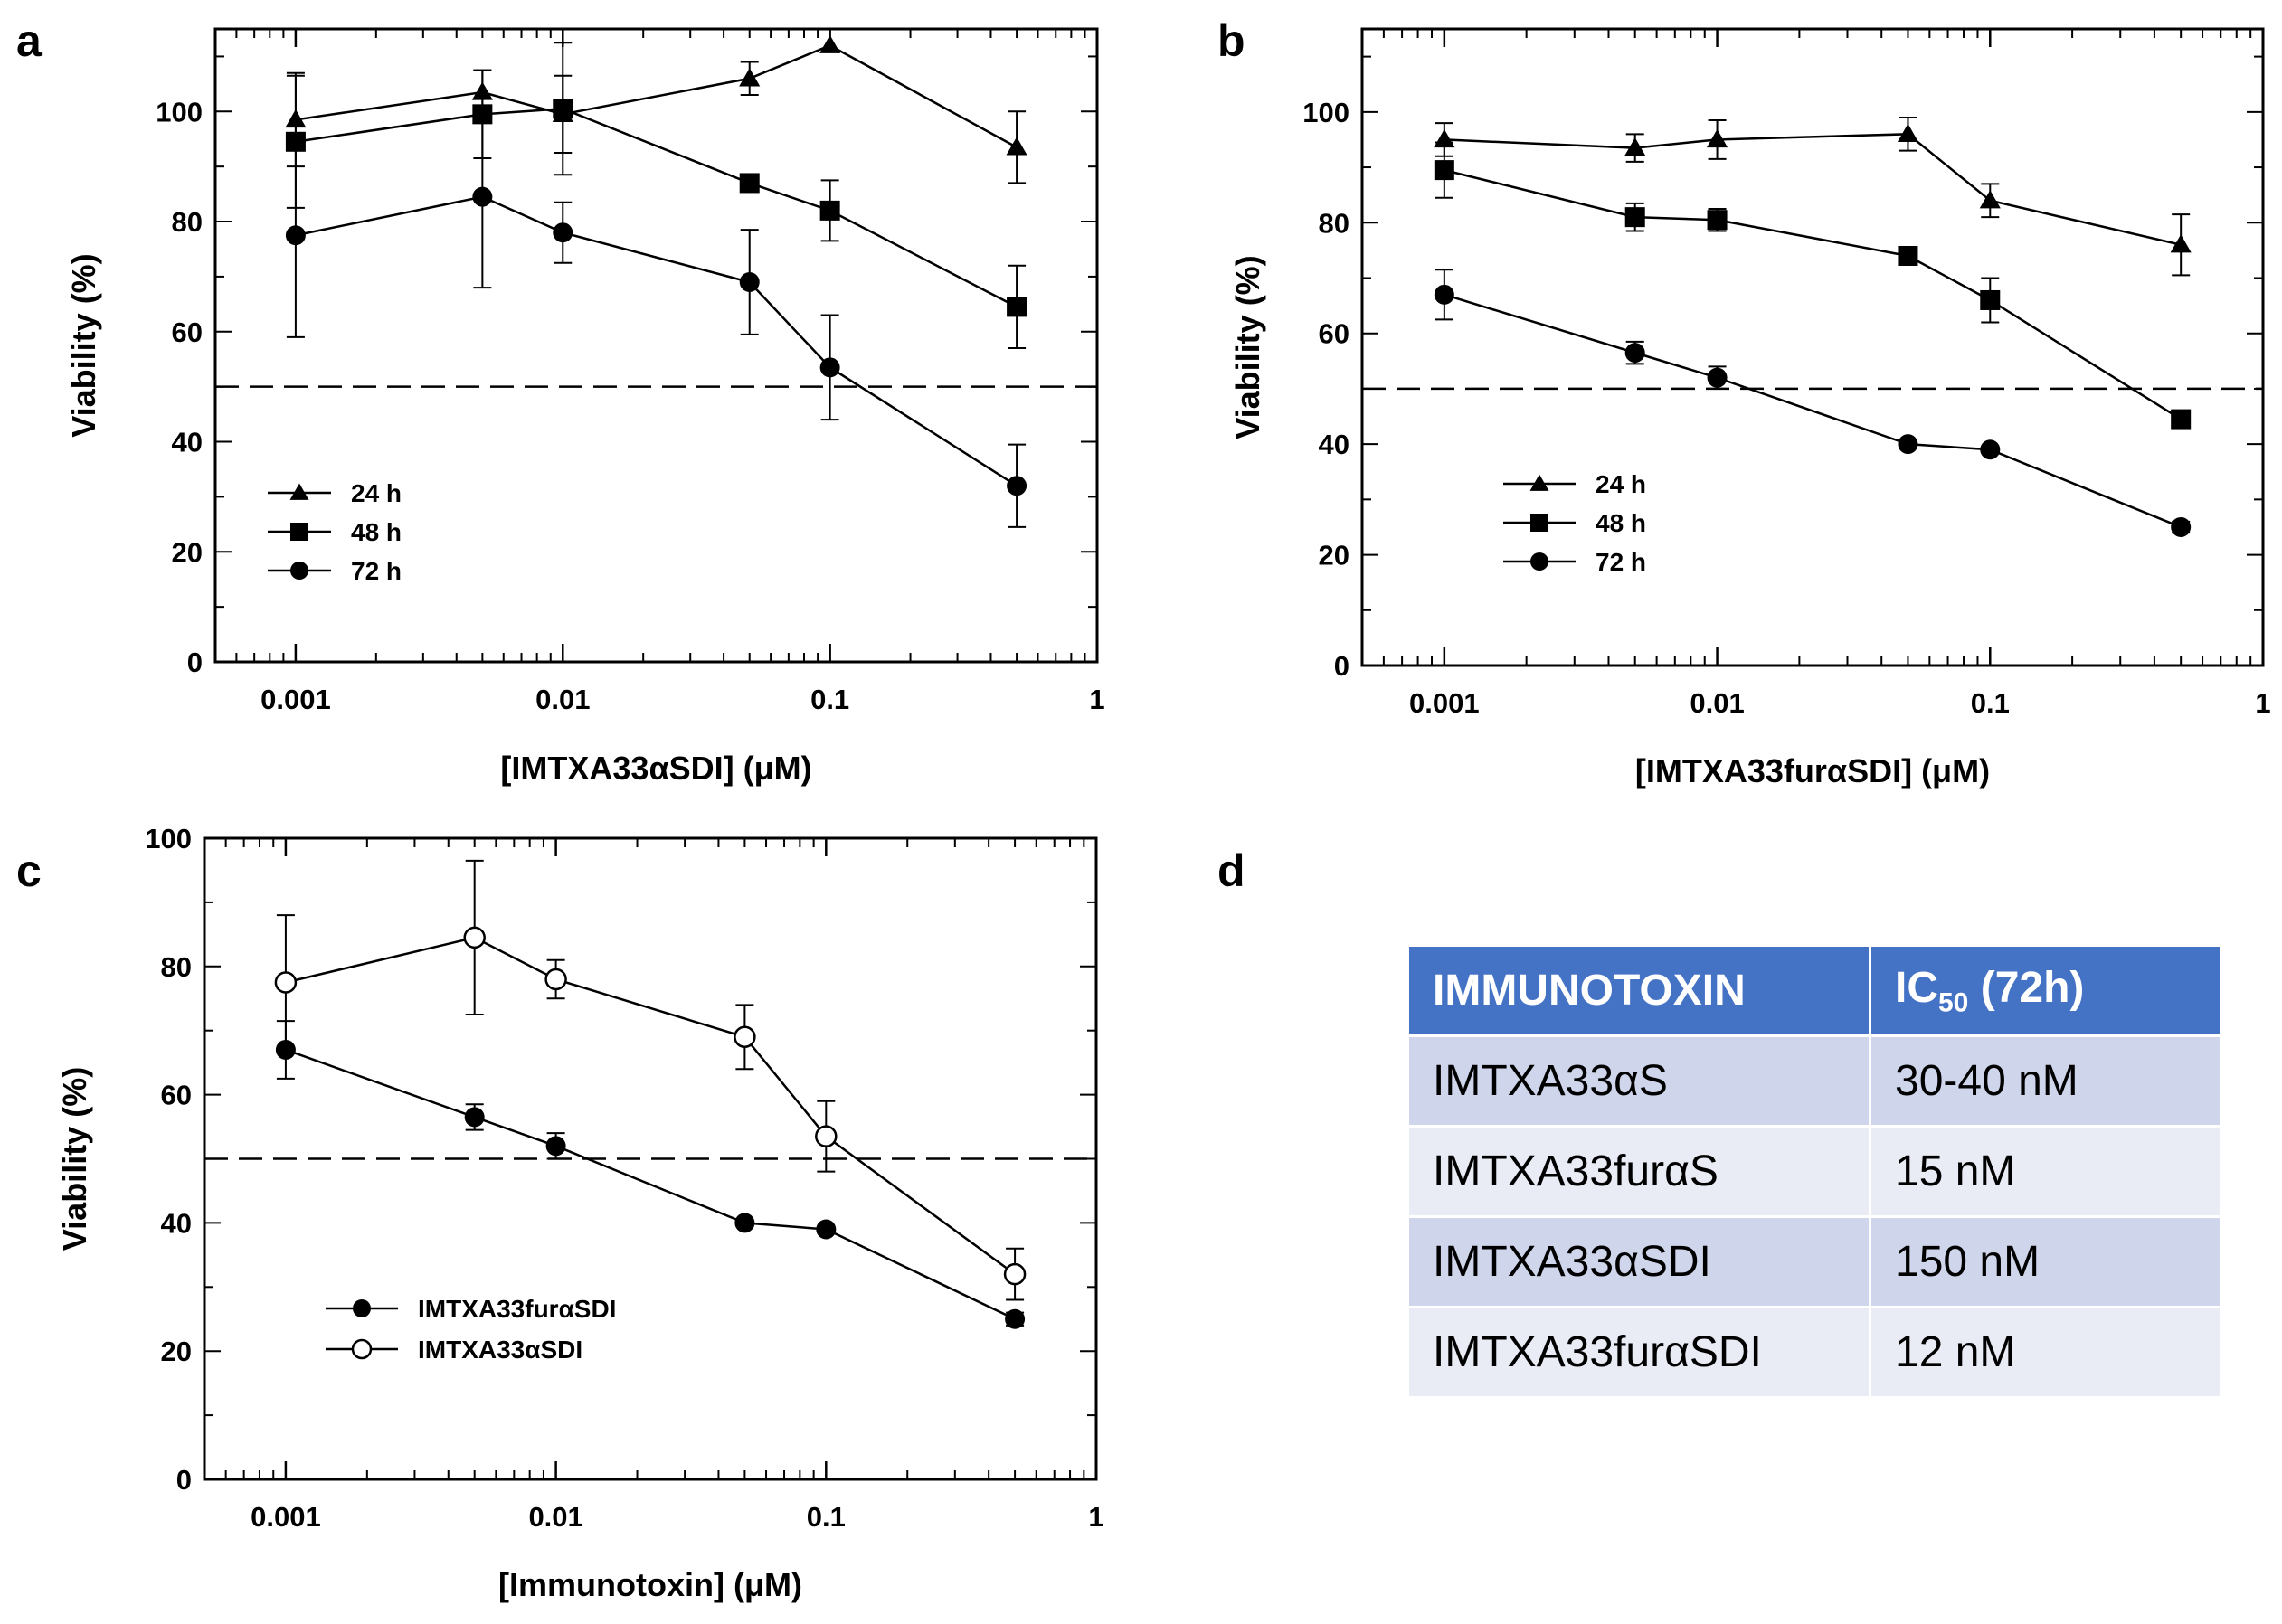  Describe the element at coordinates (1621, 523) in the screenshot. I see `legend-label: 48 h` at that location.